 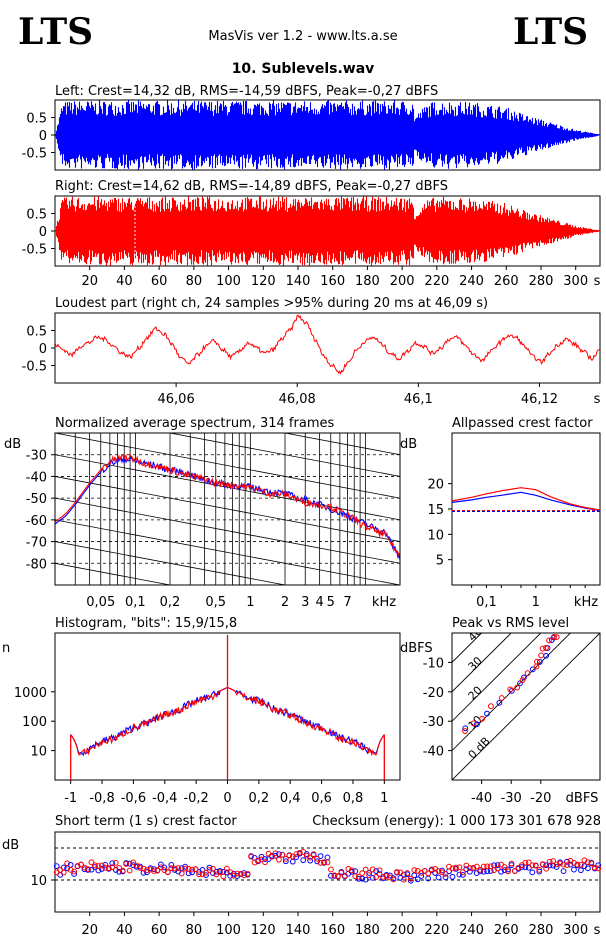 What do you see at coordinates (12, 444) in the screenshot?
I see `spectrum-ylabel: dB` at bounding box center [12, 444].